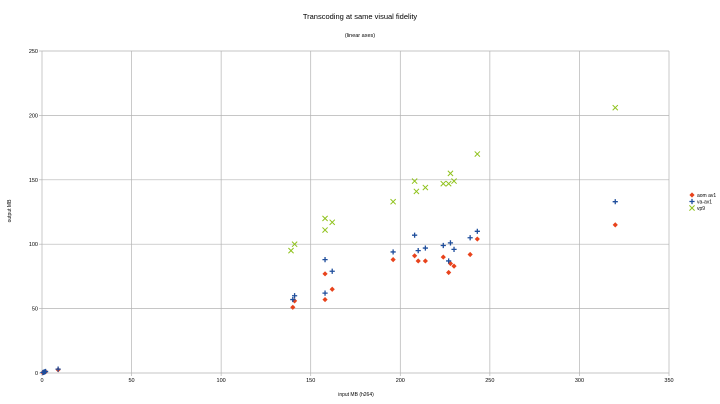  What do you see at coordinates (489, 381) in the screenshot?
I see `x-tick-label: 250` at bounding box center [489, 381].